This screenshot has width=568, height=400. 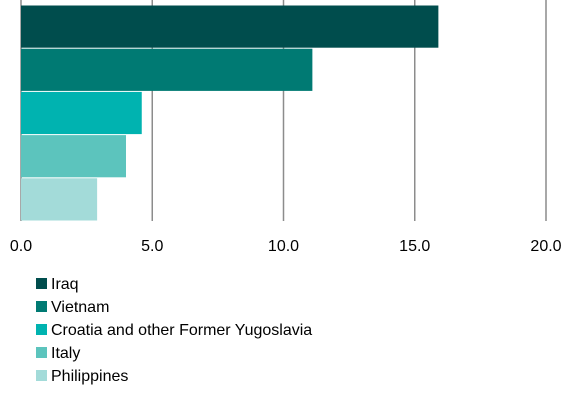 What do you see at coordinates (414, 246) in the screenshot?
I see `x-tick-label: 15.0` at bounding box center [414, 246].